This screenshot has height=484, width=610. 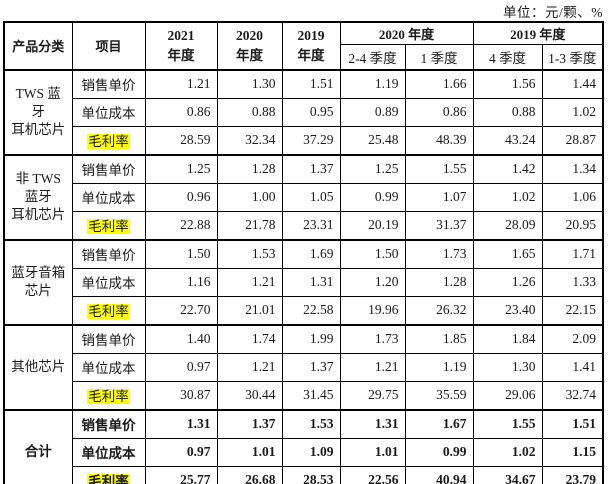 What do you see at coordinates (572, 452) in the screenshot?
I see `value-cell: 1.15` at bounding box center [572, 452].